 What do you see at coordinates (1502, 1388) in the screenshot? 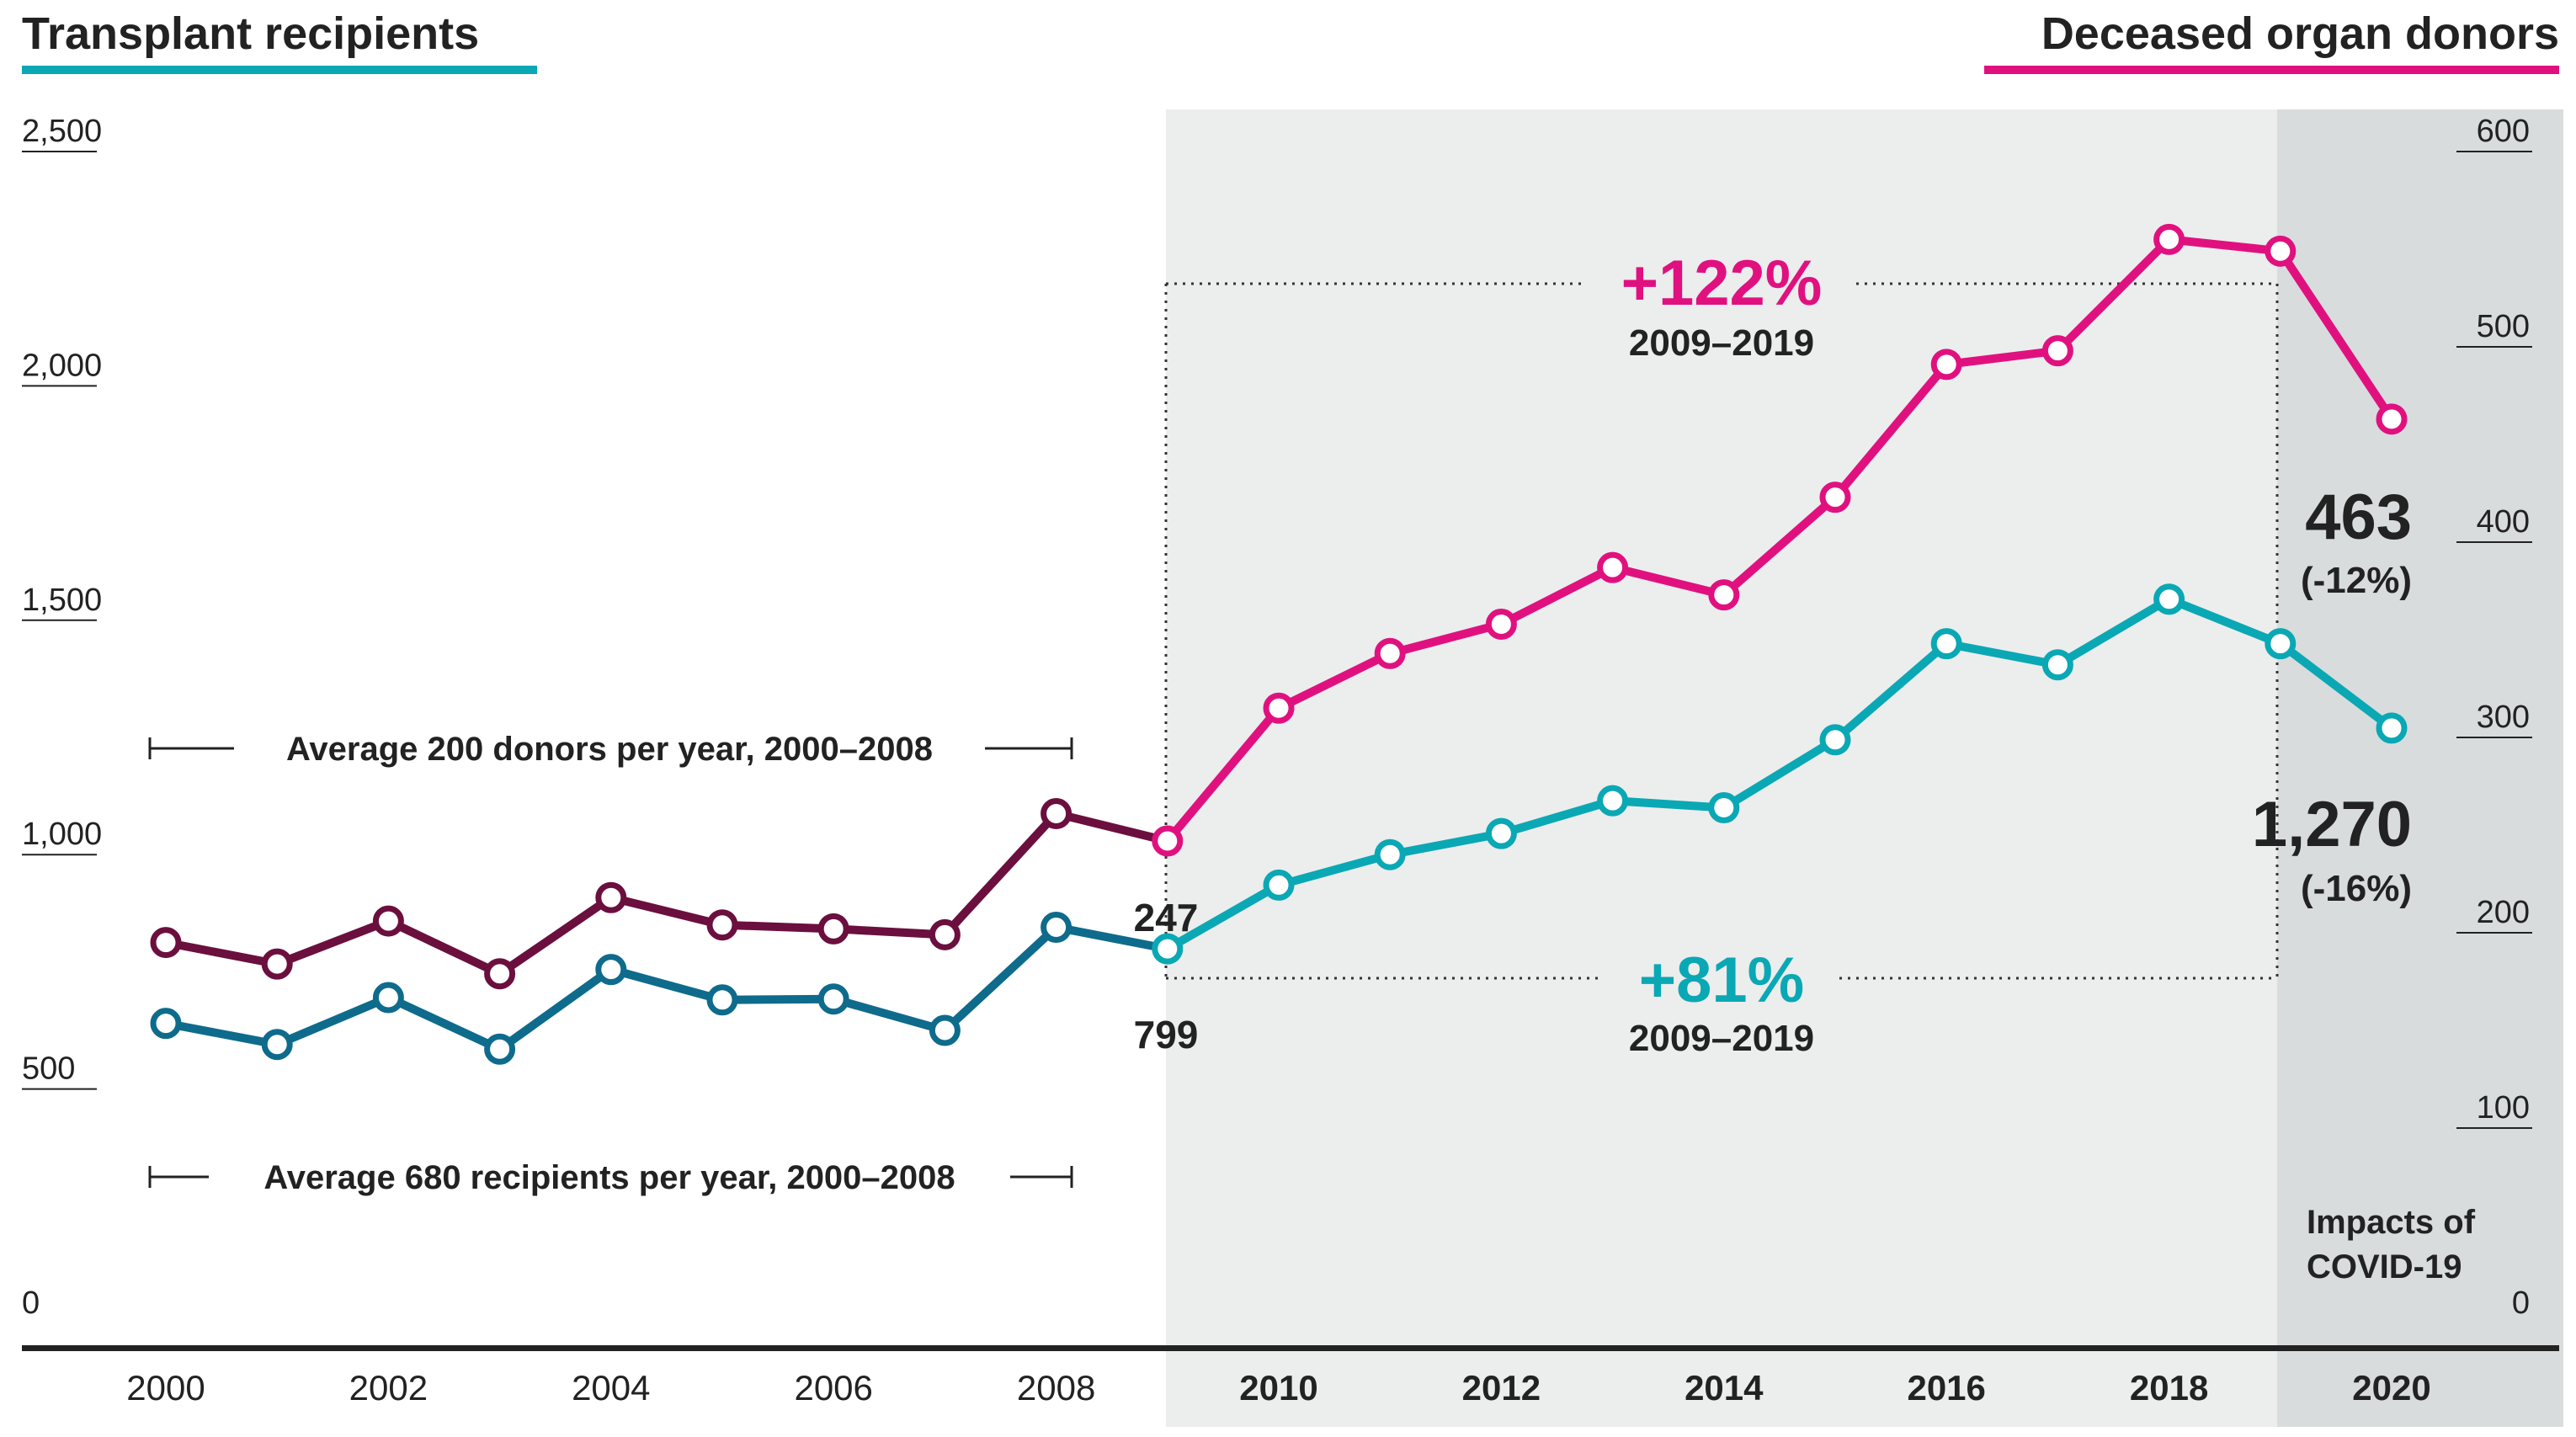
I see `x-tick-label: 2012` at bounding box center [1502, 1388].